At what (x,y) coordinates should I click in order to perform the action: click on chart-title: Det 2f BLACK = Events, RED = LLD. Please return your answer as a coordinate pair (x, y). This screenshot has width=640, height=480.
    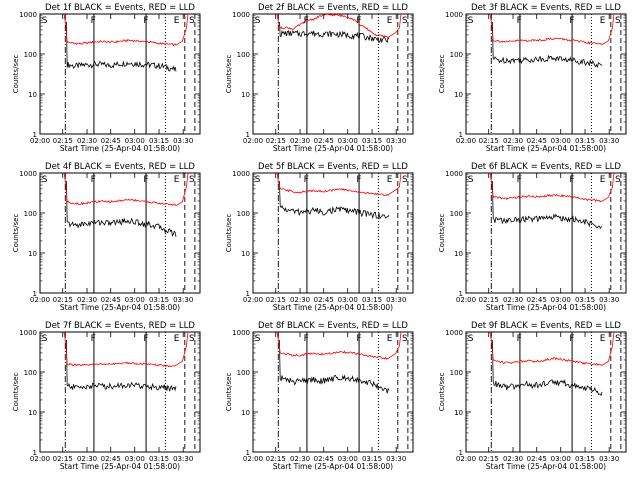
    Looking at the image, I should click on (333, 8).